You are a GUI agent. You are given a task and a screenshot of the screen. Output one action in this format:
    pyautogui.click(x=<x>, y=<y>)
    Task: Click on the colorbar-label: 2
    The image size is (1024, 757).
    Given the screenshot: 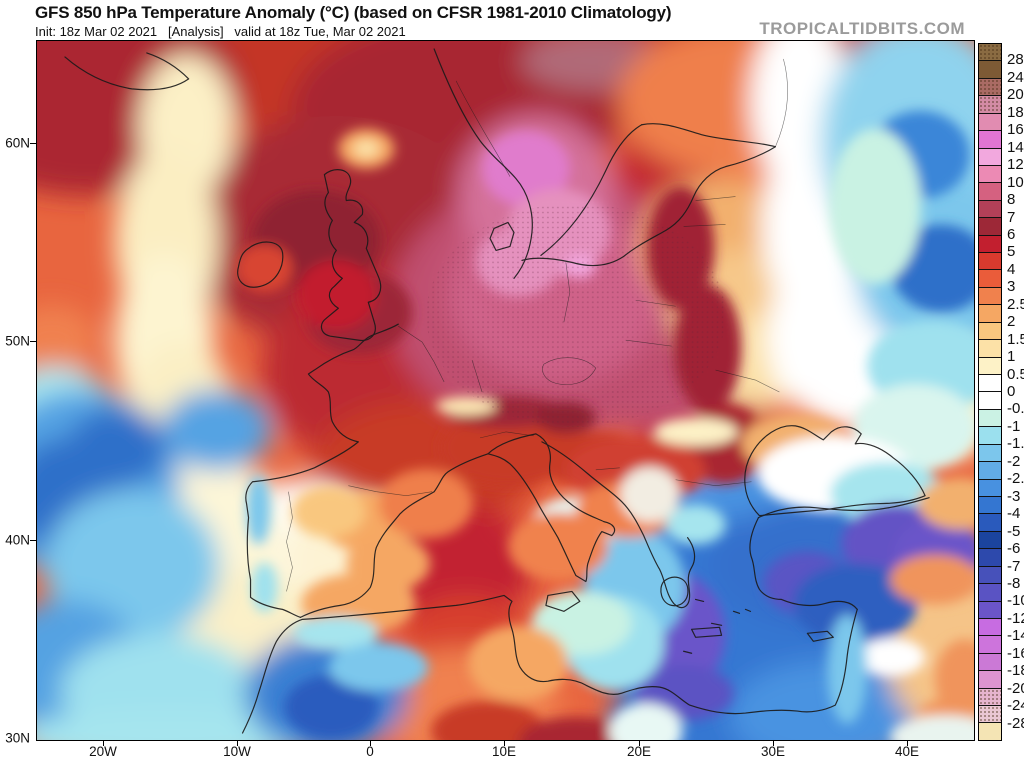 What is the action you would take?
    pyautogui.click(x=1011, y=322)
    